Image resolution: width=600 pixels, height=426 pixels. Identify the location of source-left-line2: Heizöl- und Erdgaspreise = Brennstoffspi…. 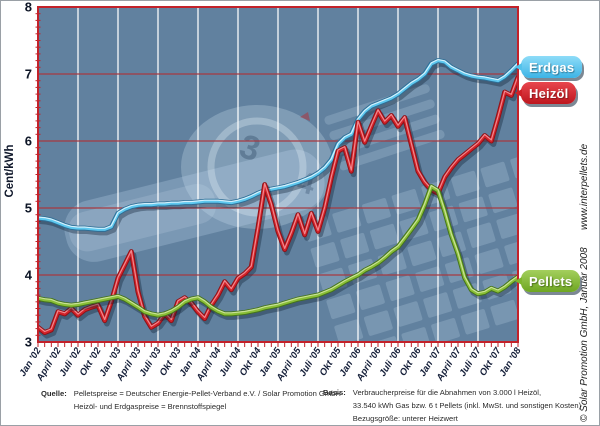
(150, 406).